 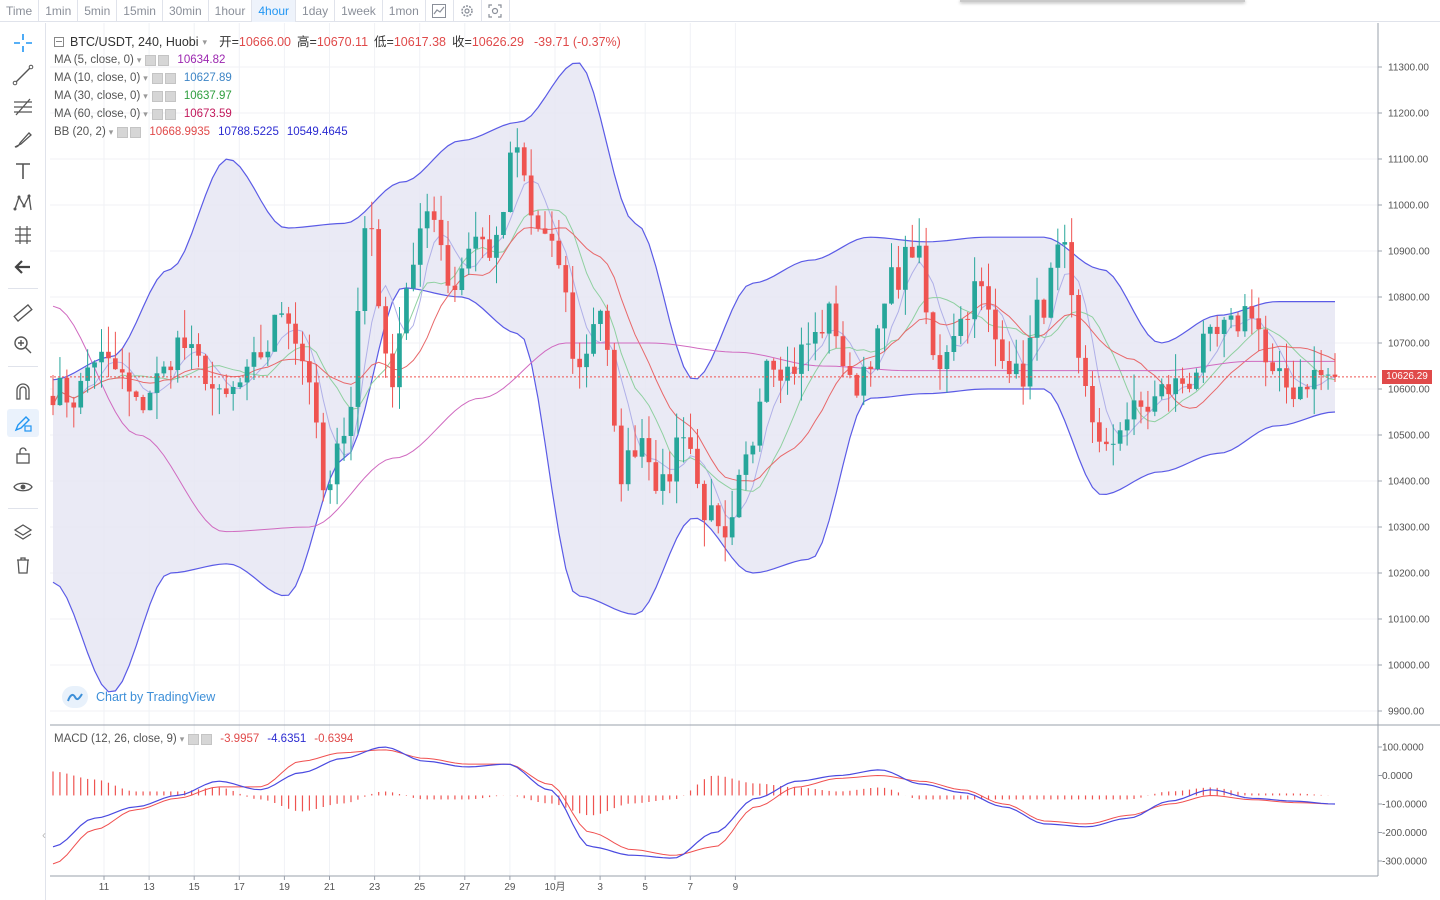 I want to click on indicator-name: MA (5, close, 0), so click(x=94, y=60).